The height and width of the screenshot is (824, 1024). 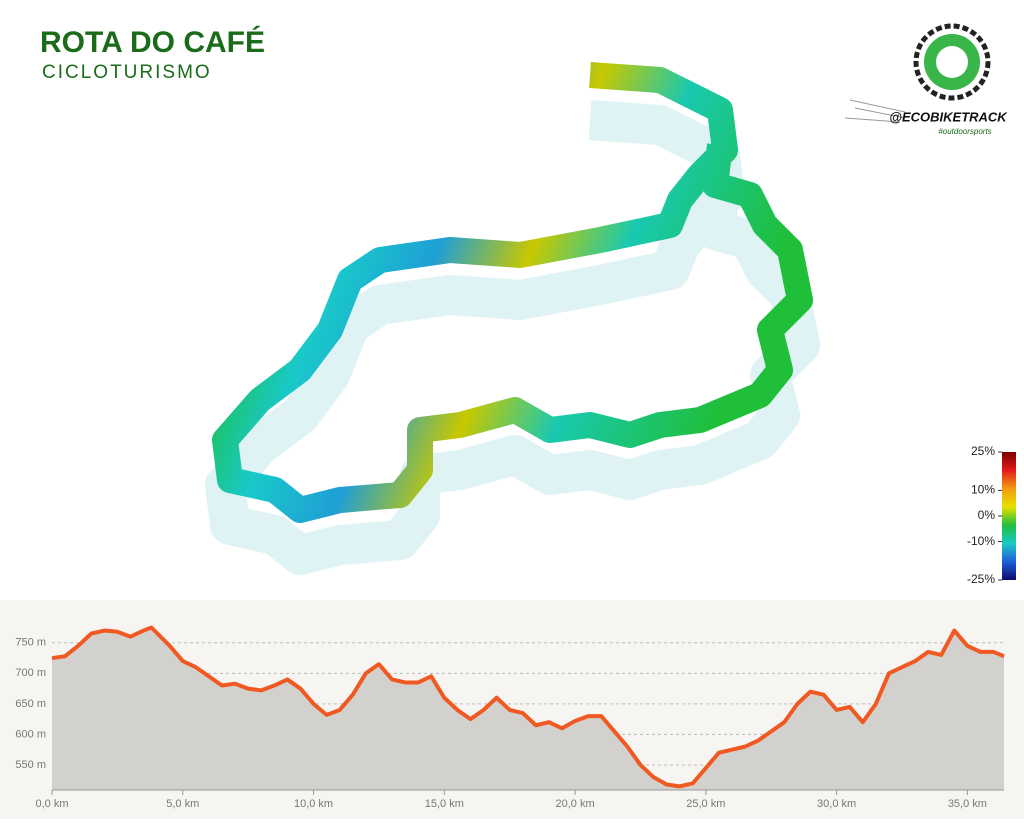 I want to click on x-tick-label: 15,0 km, so click(x=444, y=804).